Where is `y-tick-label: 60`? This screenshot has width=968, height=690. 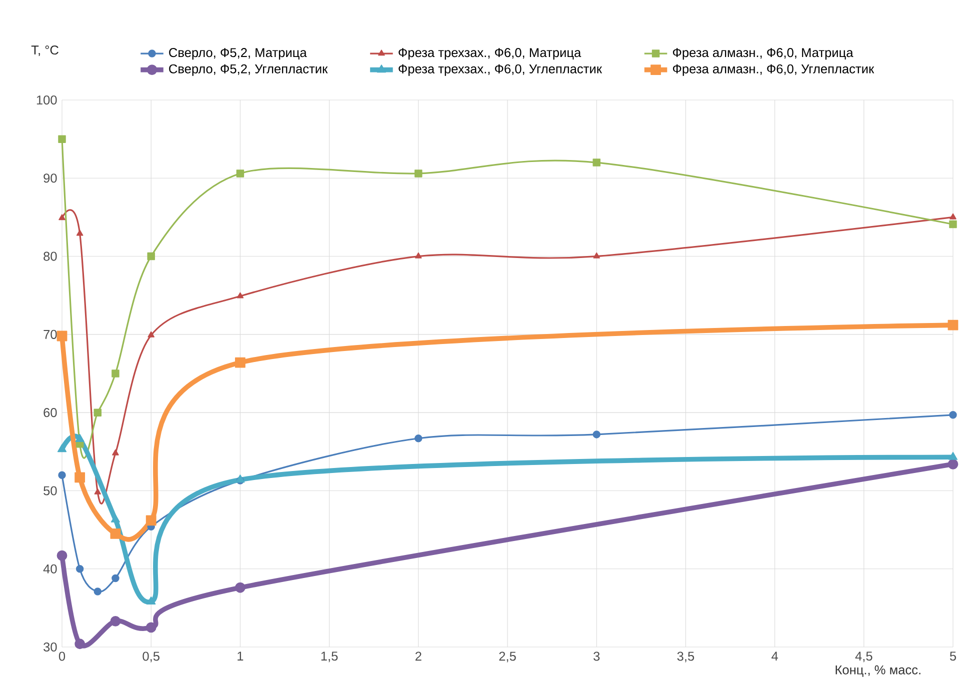 y-tick-label: 60 is located at coordinates (50, 413).